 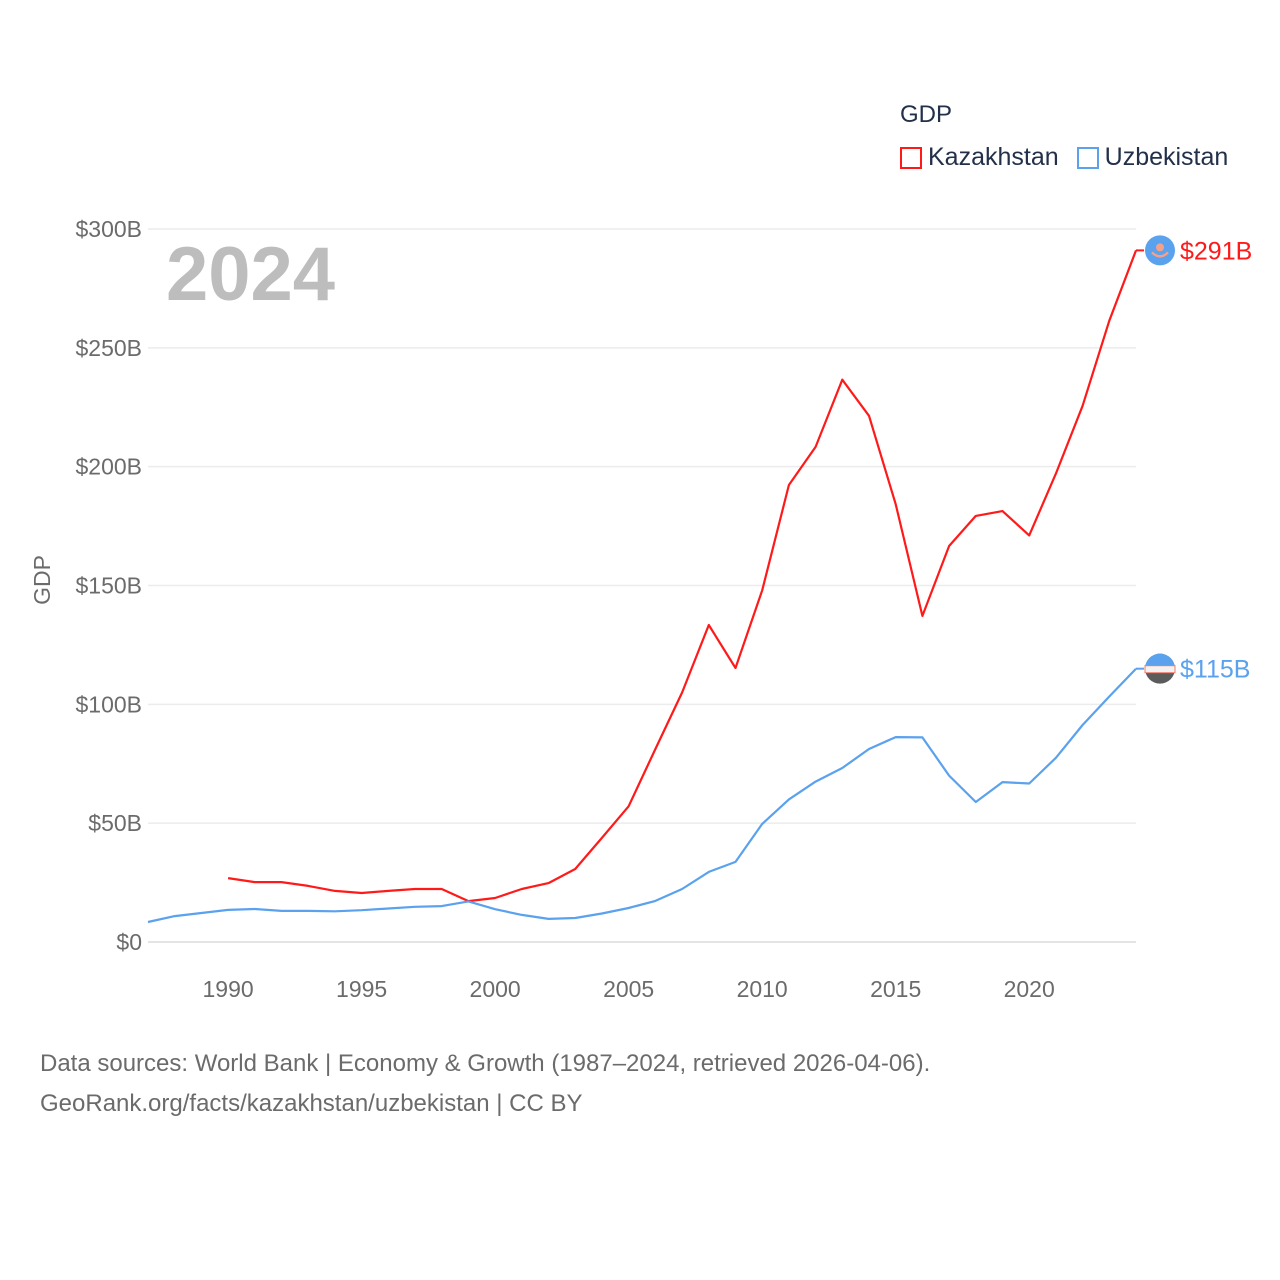 What do you see at coordinates (1166, 157) in the screenshot?
I see `legend-label-uzbekistan: Uzbekistan` at bounding box center [1166, 157].